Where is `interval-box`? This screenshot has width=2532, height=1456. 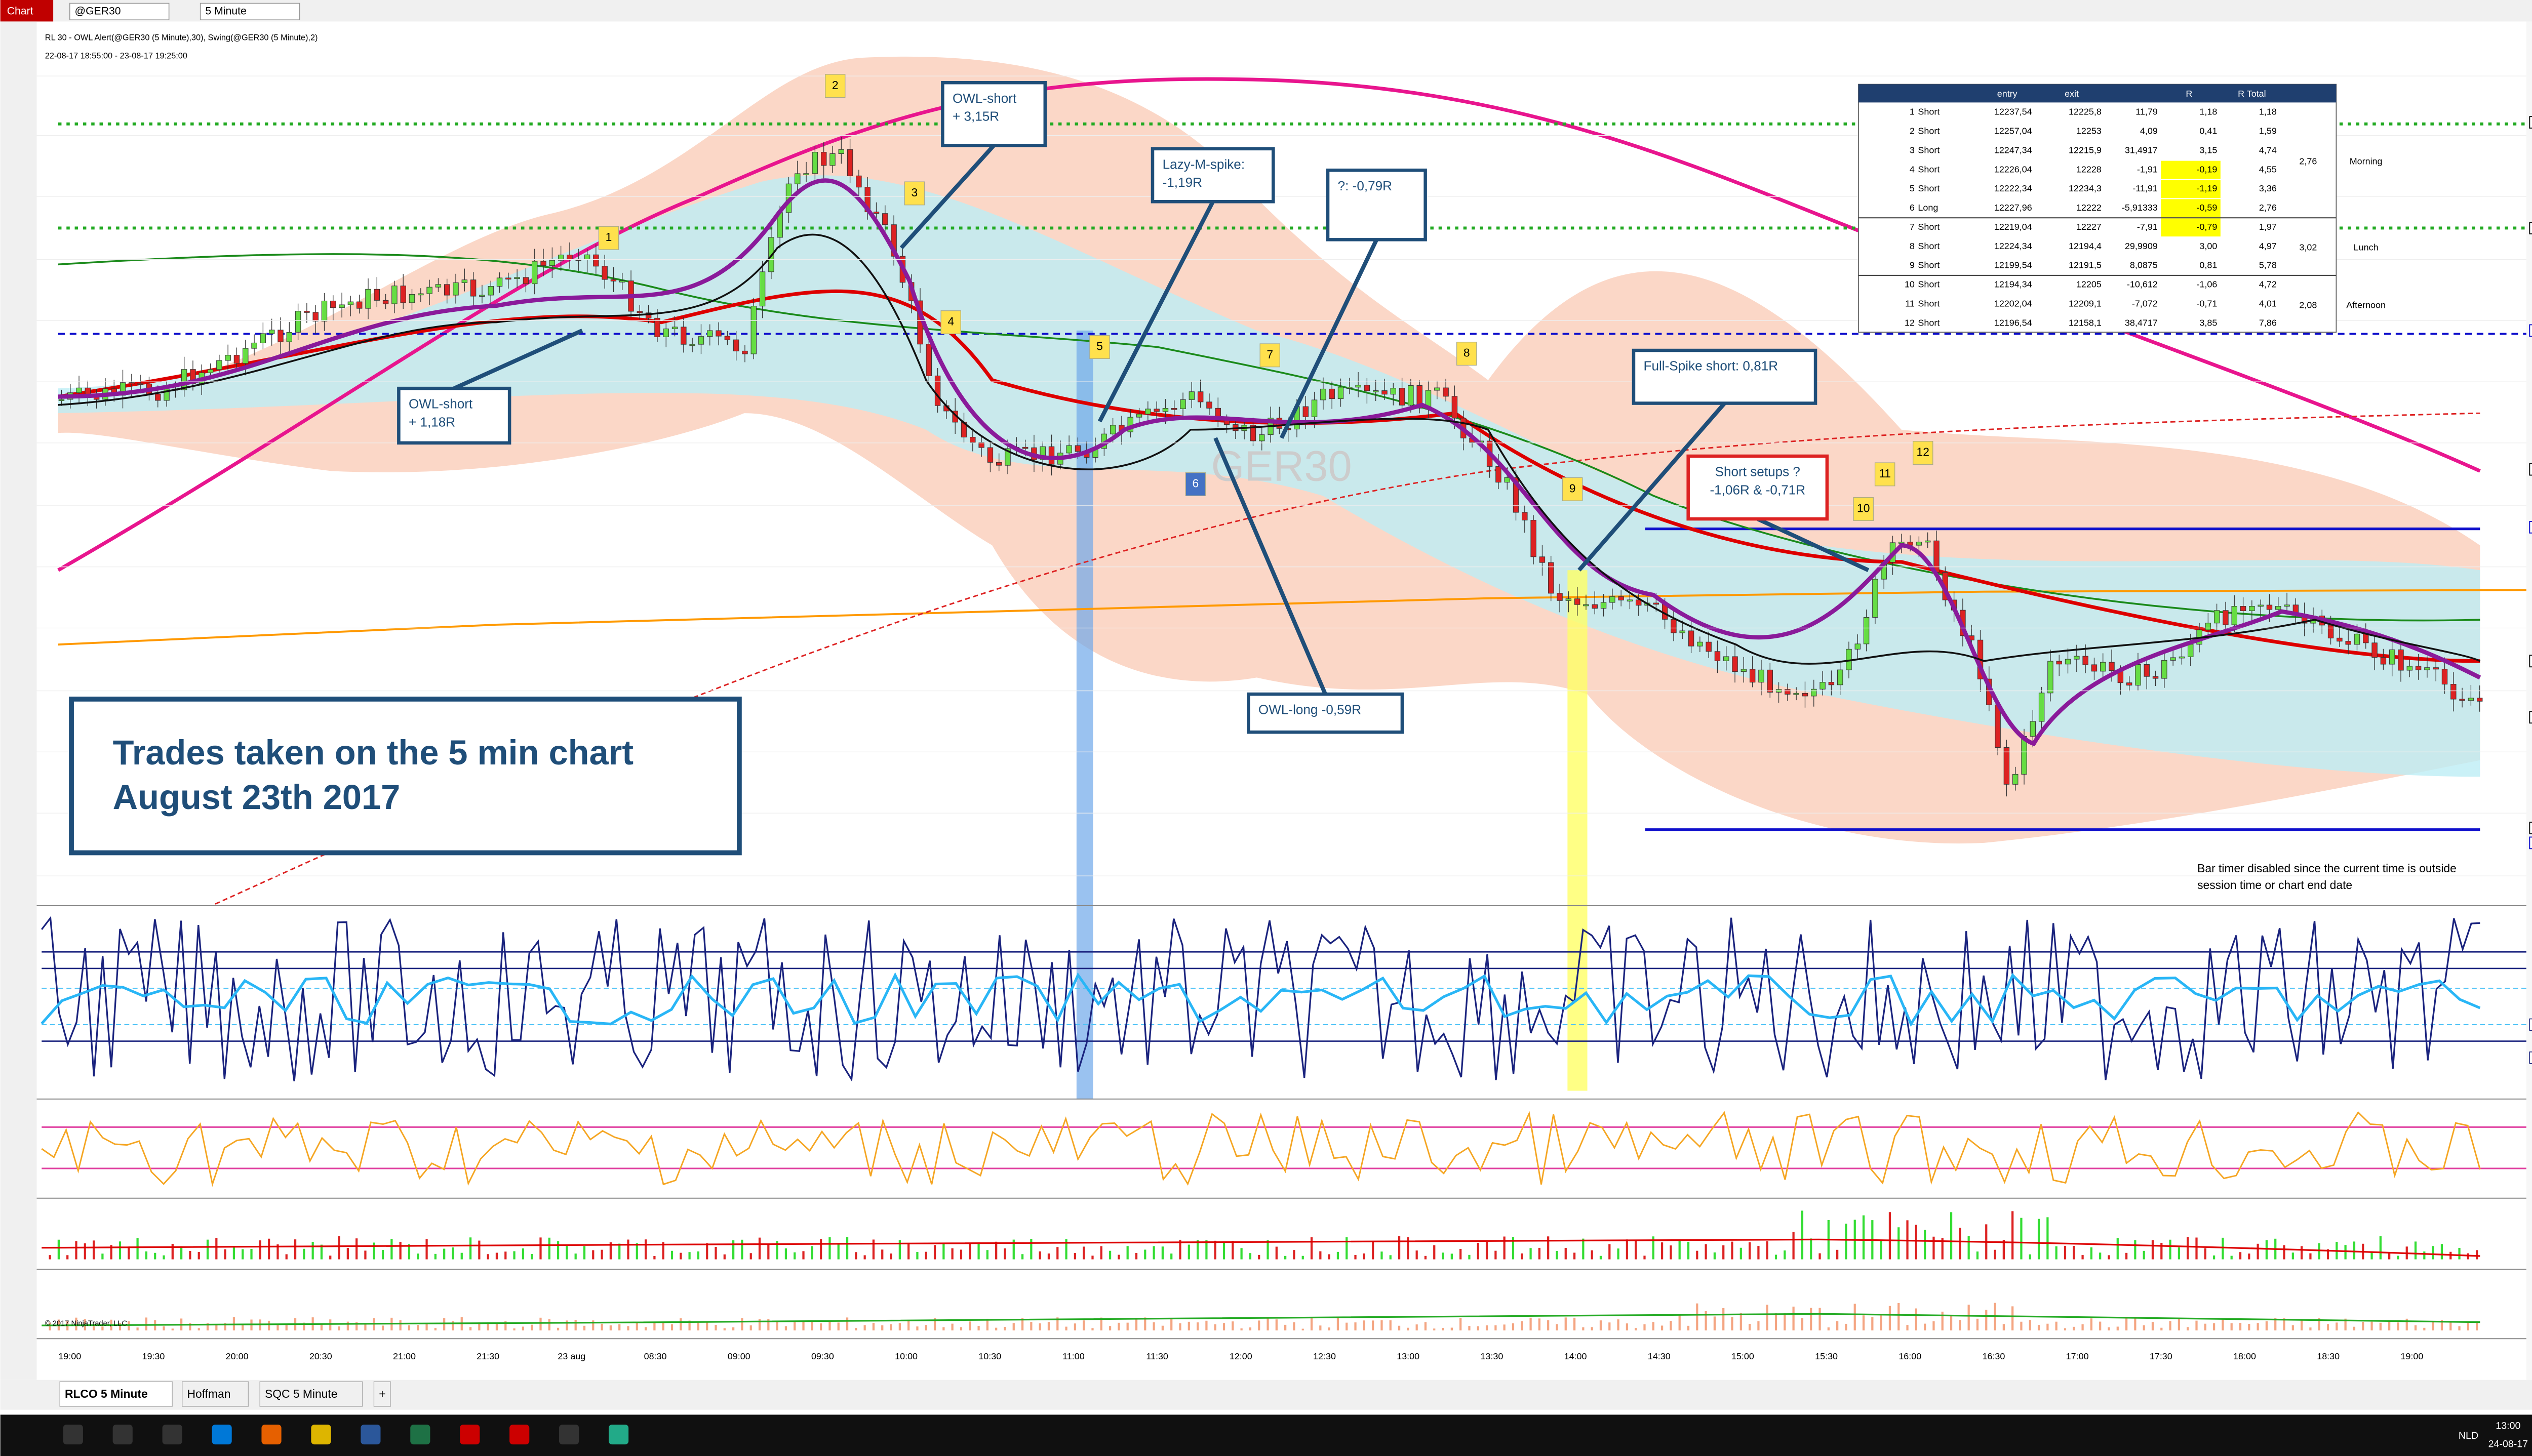
interval-box is located at coordinates (250, 11).